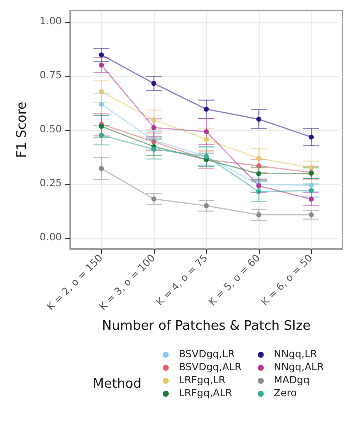 The image size is (353, 423). Describe the element at coordinates (206, 326) in the screenshot. I see `x-axis-title: Number of Patches & Patch SIze` at that location.